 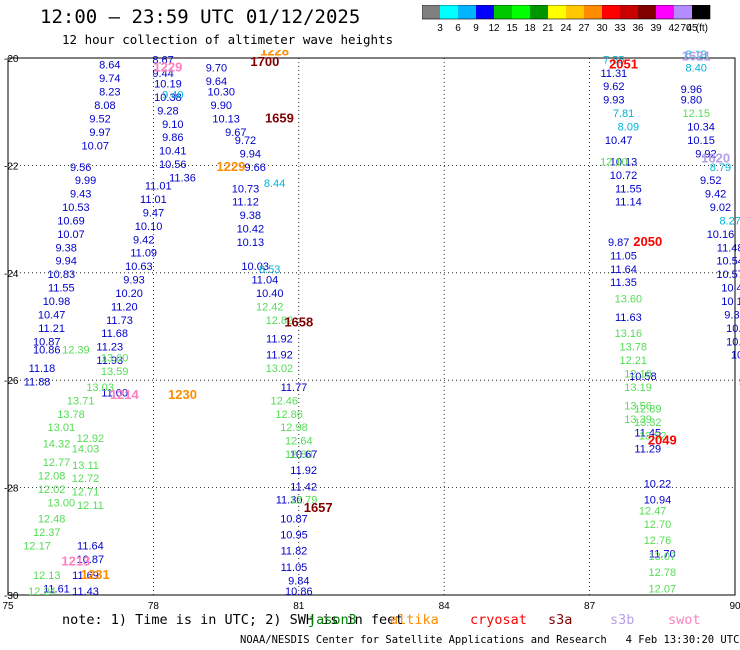 What do you see at coordinates (623, 256) in the screenshot?
I see `wave-height-value: 11.05` at bounding box center [623, 256].